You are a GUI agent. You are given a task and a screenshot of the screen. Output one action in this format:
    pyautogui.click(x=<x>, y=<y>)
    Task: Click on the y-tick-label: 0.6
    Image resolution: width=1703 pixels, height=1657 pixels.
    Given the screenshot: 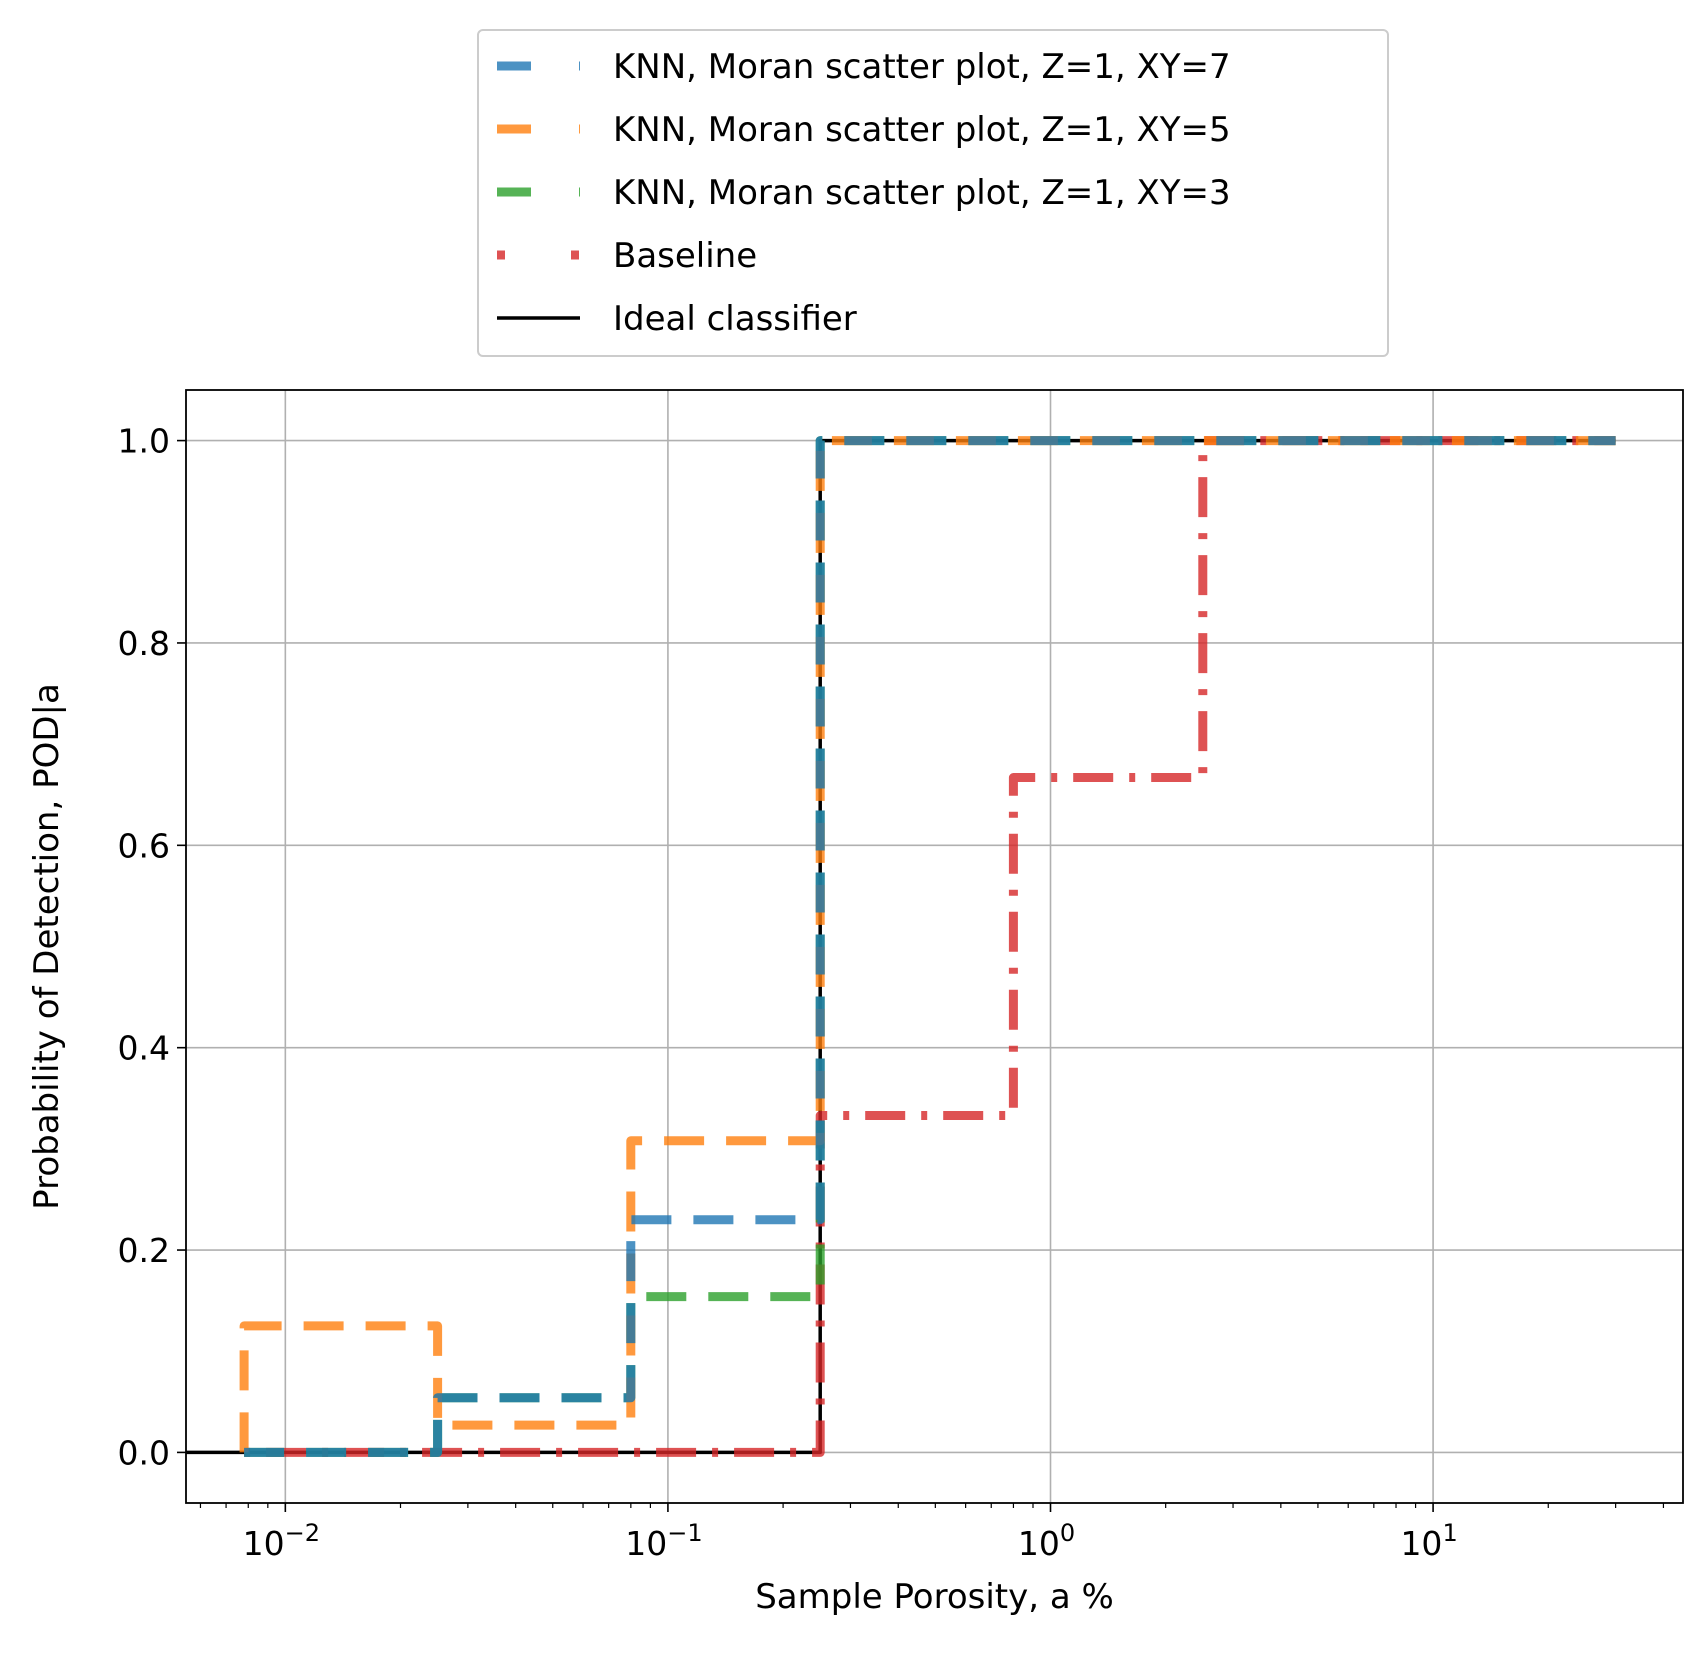 What is the action you would take?
    pyautogui.click(x=144, y=845)
    